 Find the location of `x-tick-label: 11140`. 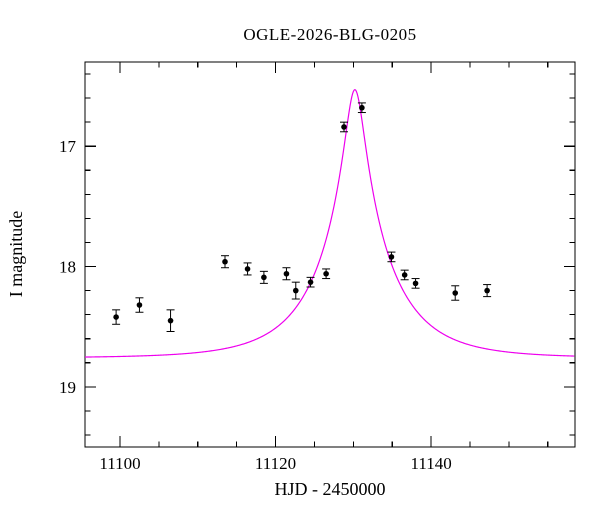

x-tick-label: 11140 is located at coordinates (430, 463).